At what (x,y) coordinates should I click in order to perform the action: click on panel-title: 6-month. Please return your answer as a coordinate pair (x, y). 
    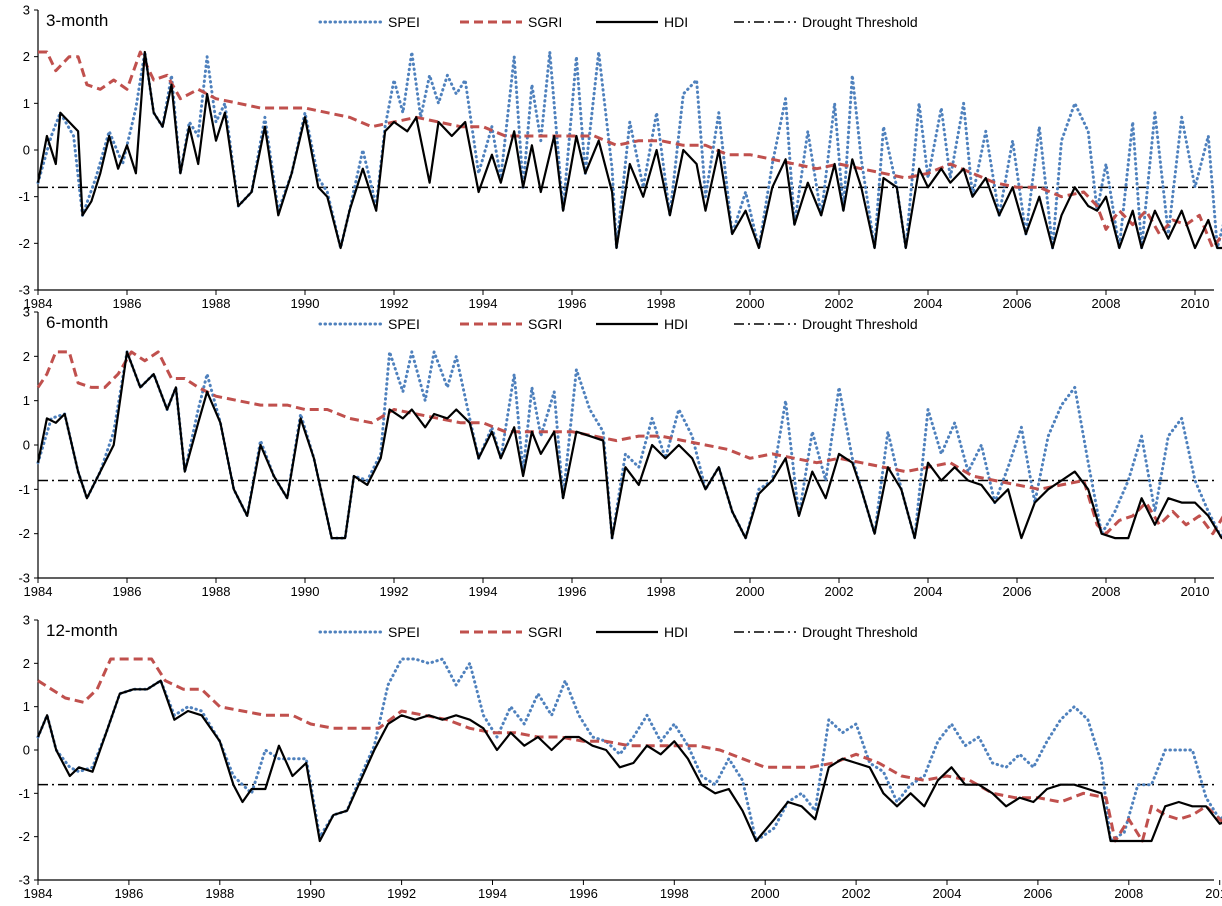
    Looking at the image, I should click on (77, 322).